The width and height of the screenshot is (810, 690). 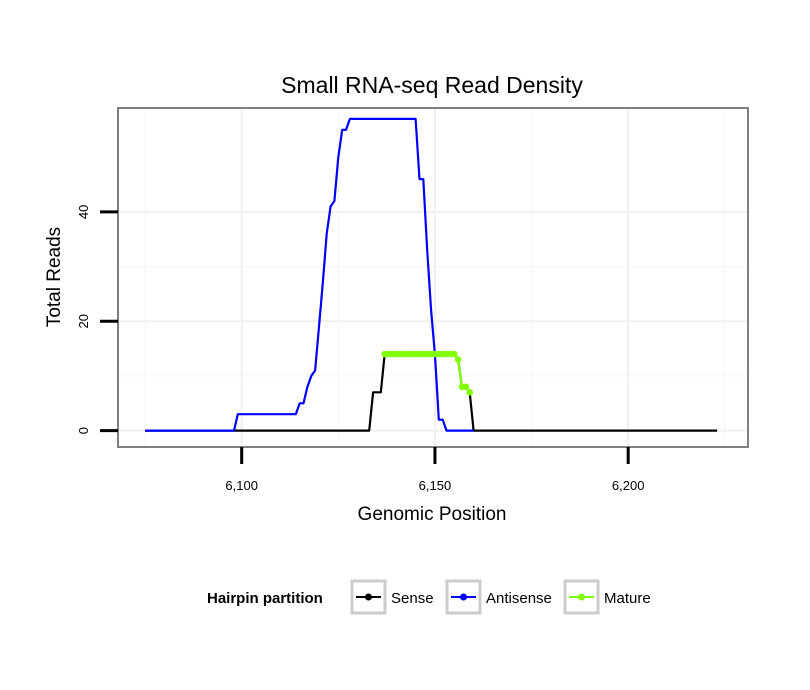 I want to click on chart-title: Small RNA-seq Read Density, so click(x=432, y=85).